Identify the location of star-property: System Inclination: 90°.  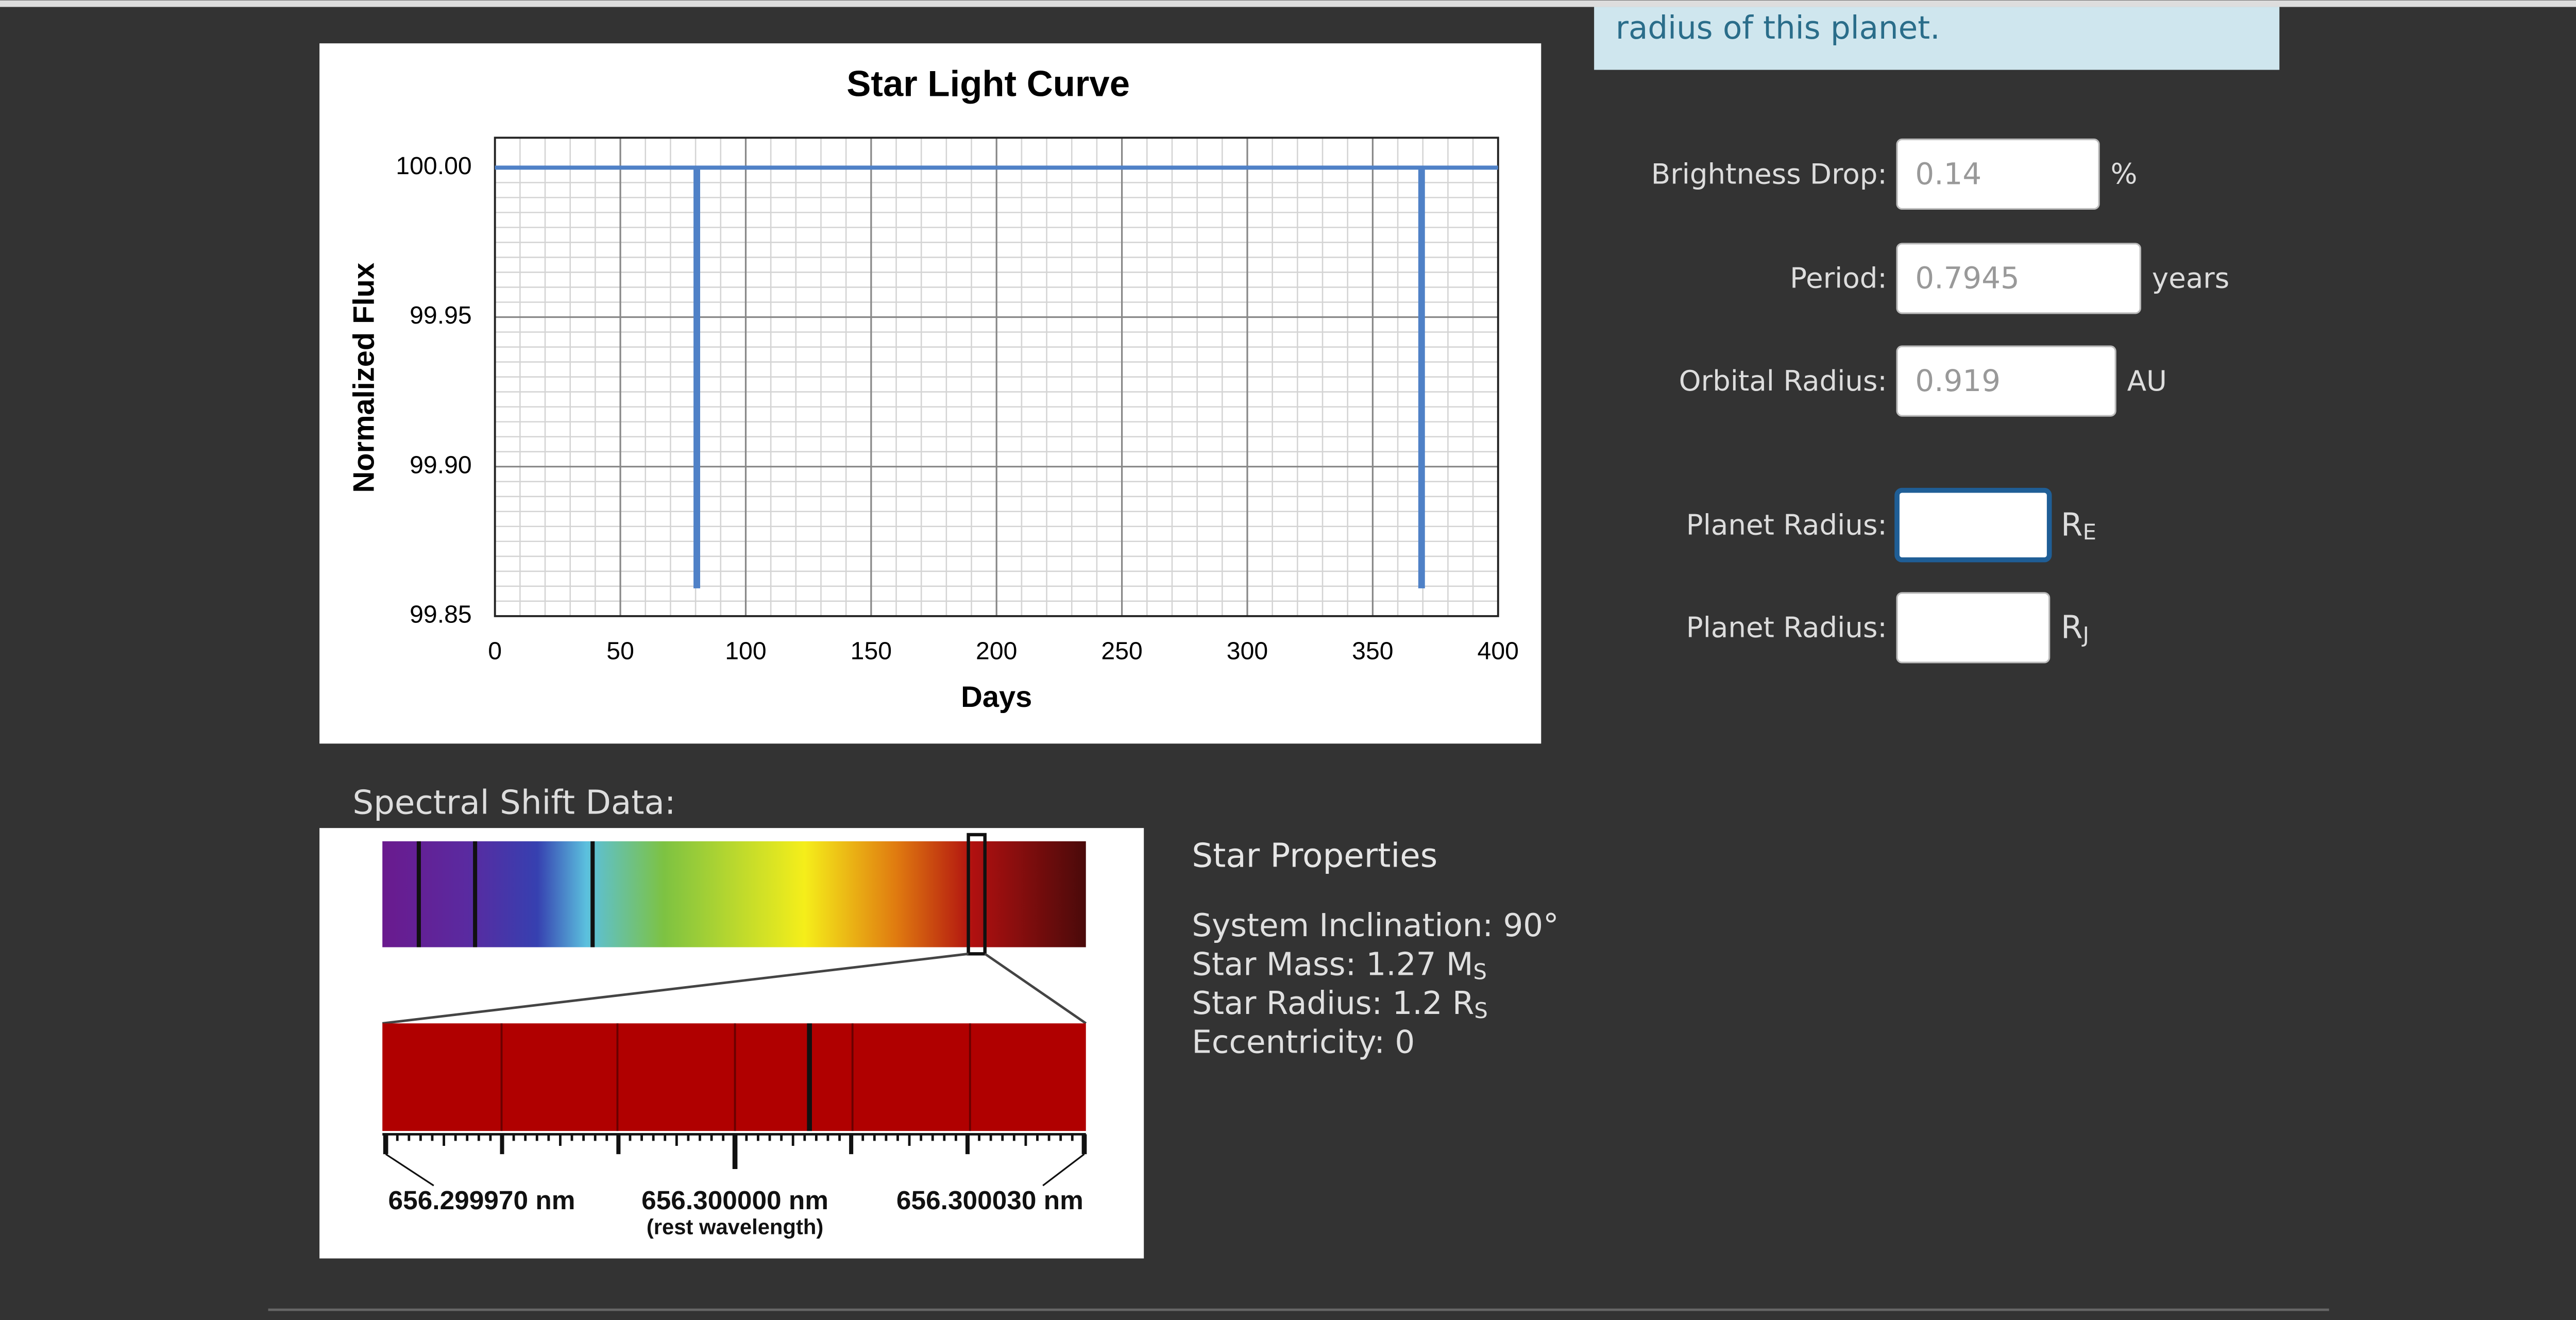
(1375, 925).